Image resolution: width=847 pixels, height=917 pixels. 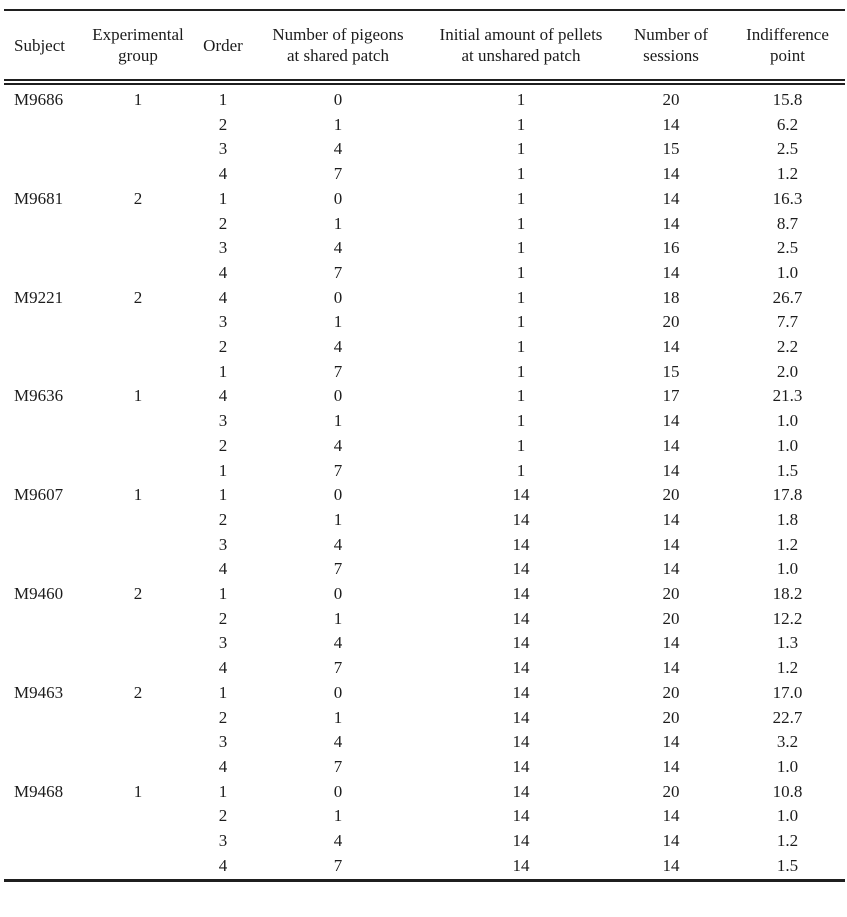 What do you see at coordinates (424, 322) in the screenshot?
I see `table-row: 3 1 1 20 7.7` at bounding box center [424, 322].